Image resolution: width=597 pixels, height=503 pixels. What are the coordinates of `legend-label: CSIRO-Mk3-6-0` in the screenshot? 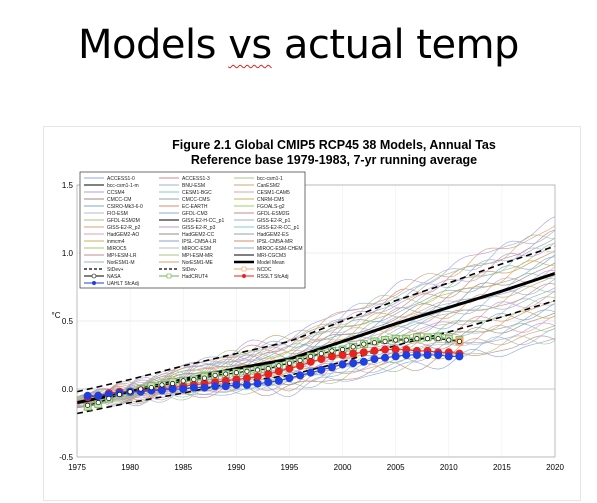 It's located at (125, 207).